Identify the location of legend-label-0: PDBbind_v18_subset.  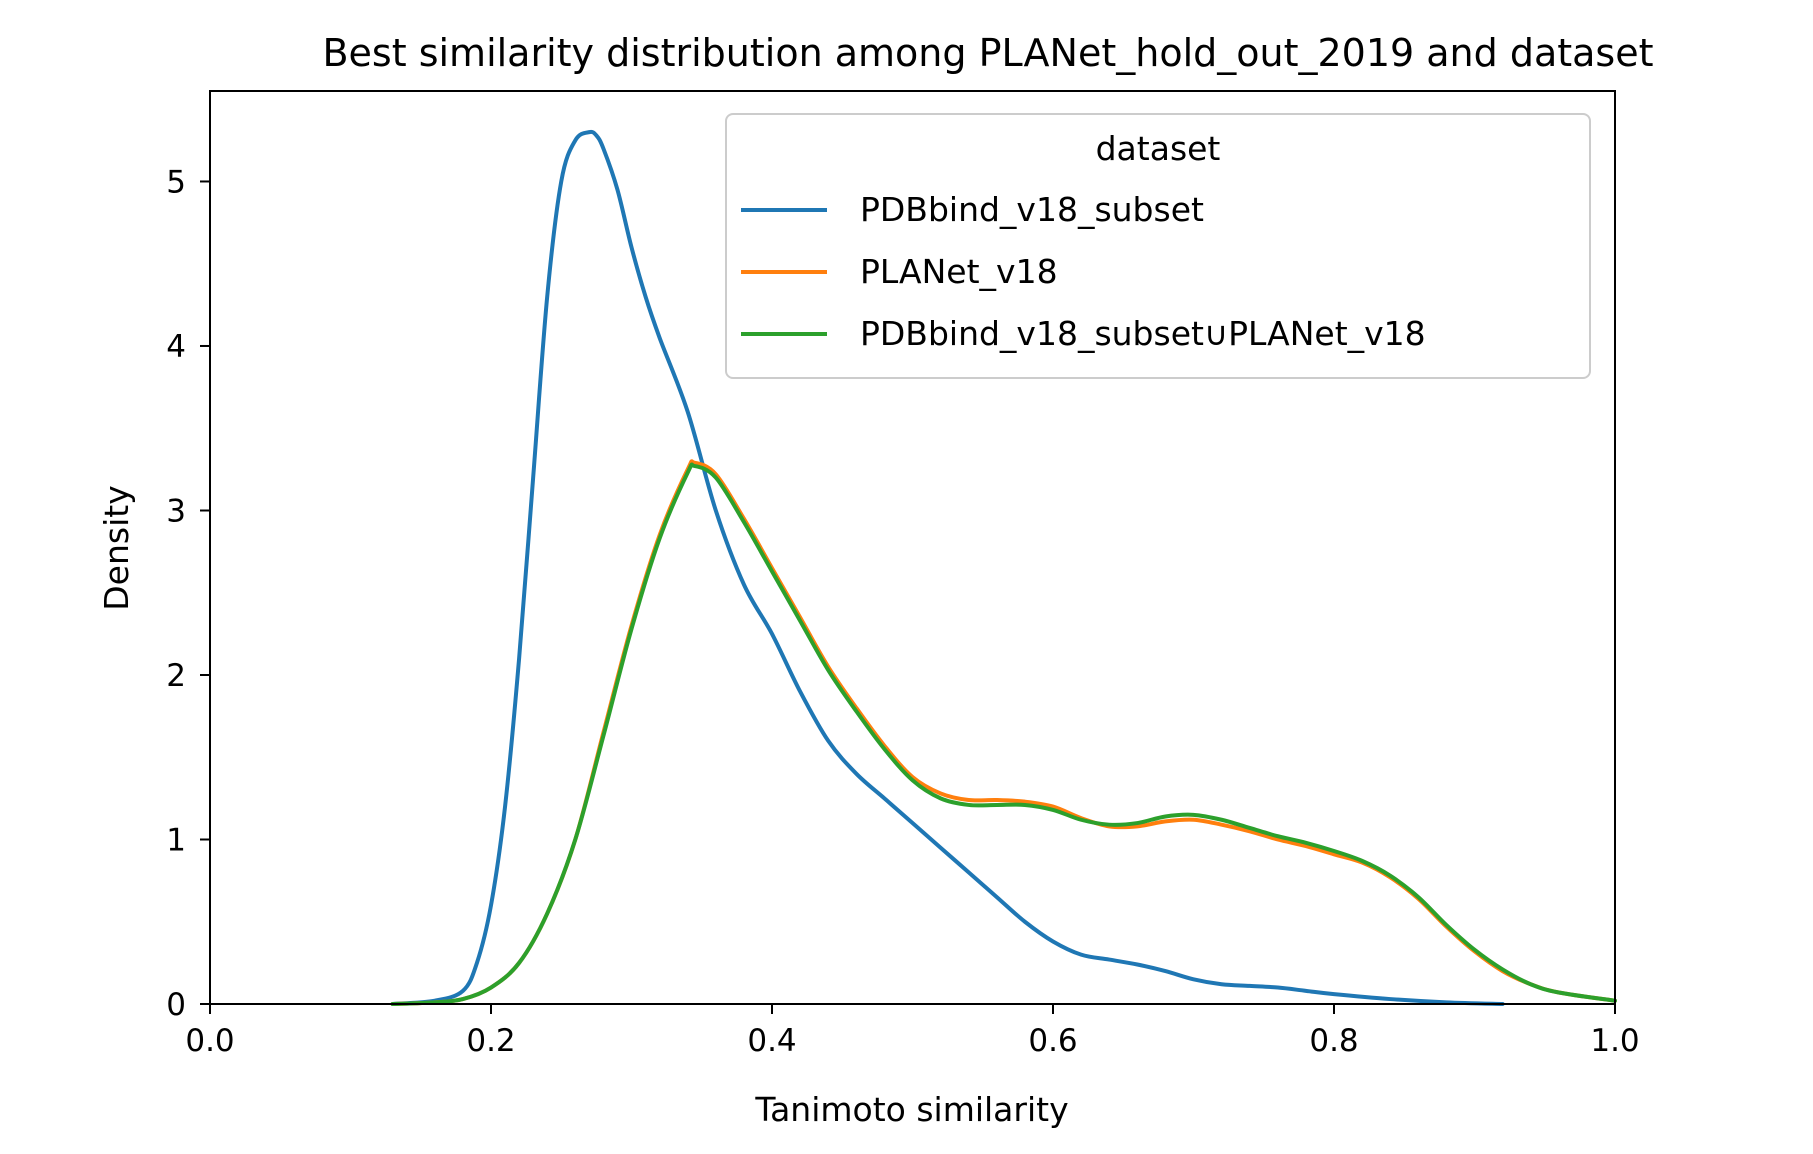
(1032, 209).